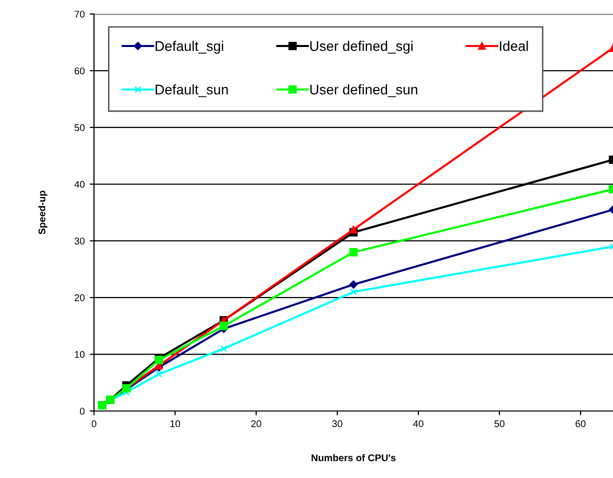 This screenshot has height=478, width=613. I want to click on y-tick-label: 40, so click(79, 184).